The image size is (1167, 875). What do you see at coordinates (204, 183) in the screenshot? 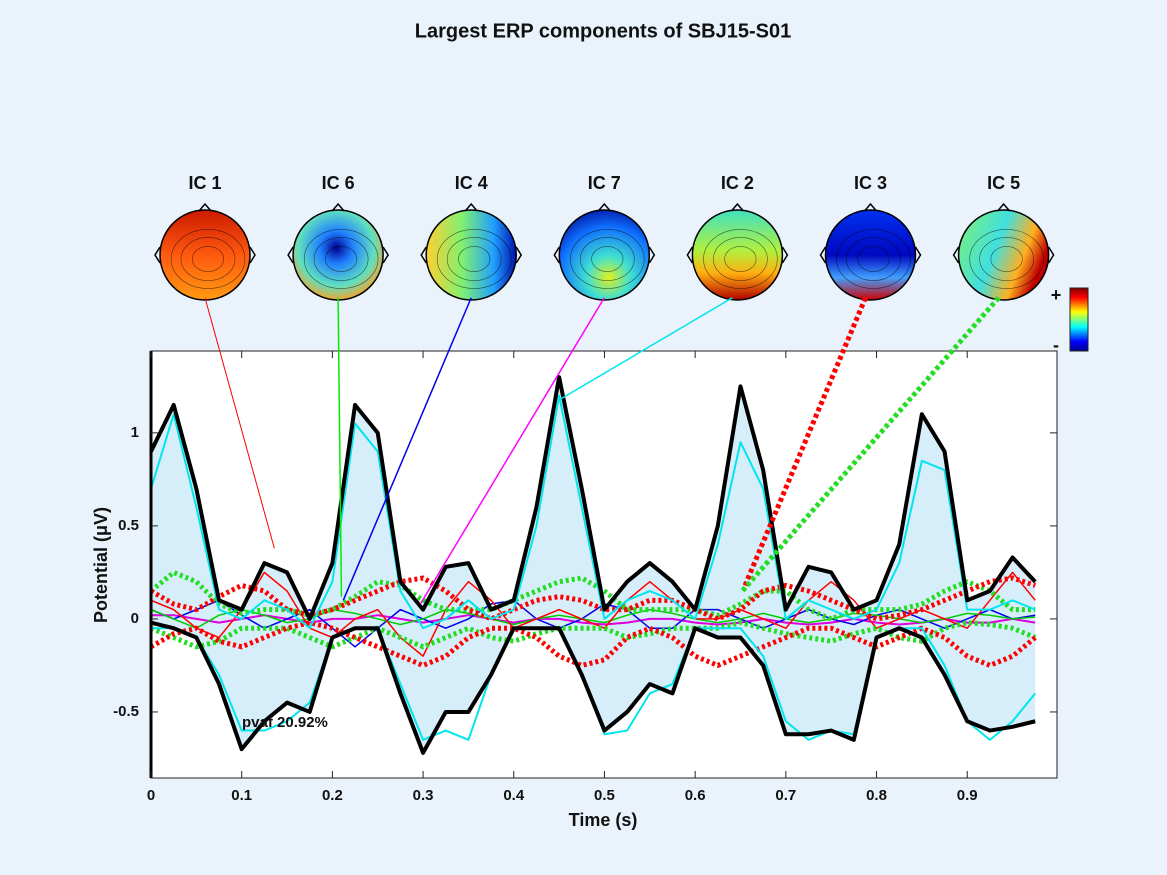
I see `topomap-label: IC 1` at bounding box center [204, 183].